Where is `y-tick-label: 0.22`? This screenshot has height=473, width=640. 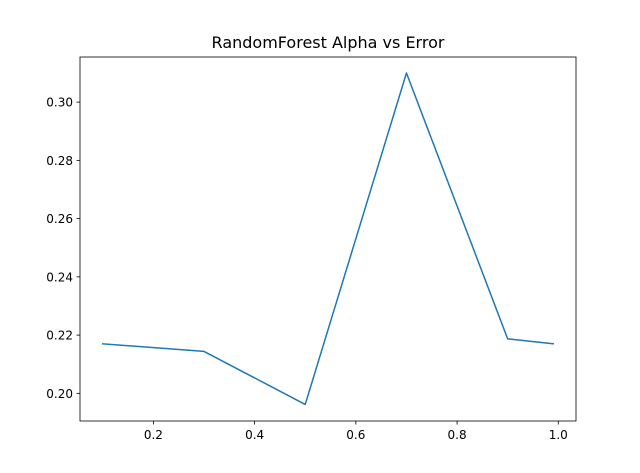 y-tick-label: 0.22 is located at coordinates (59, 336).